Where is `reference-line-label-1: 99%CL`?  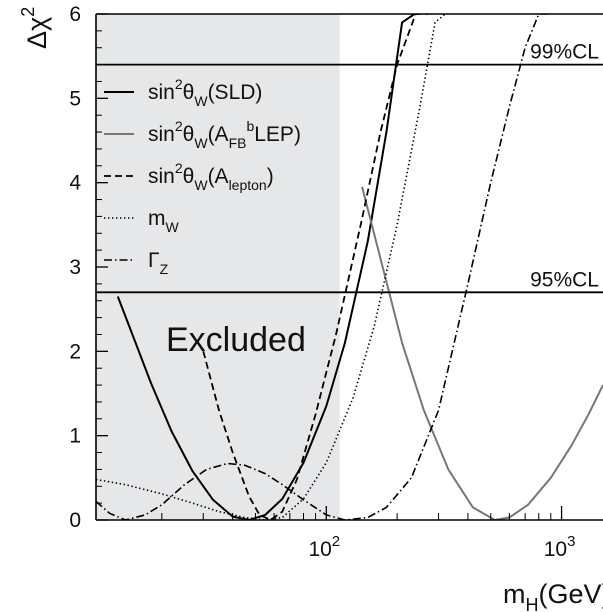
reference-line-label-1: 99%CL is located at coordinates (564, 52).